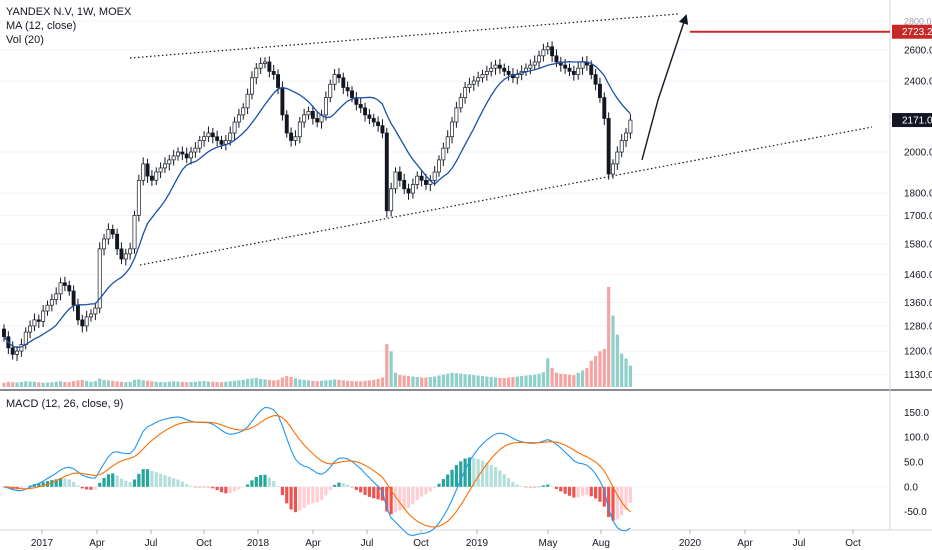  I want to click on last-price-tag, so click(912, 120).